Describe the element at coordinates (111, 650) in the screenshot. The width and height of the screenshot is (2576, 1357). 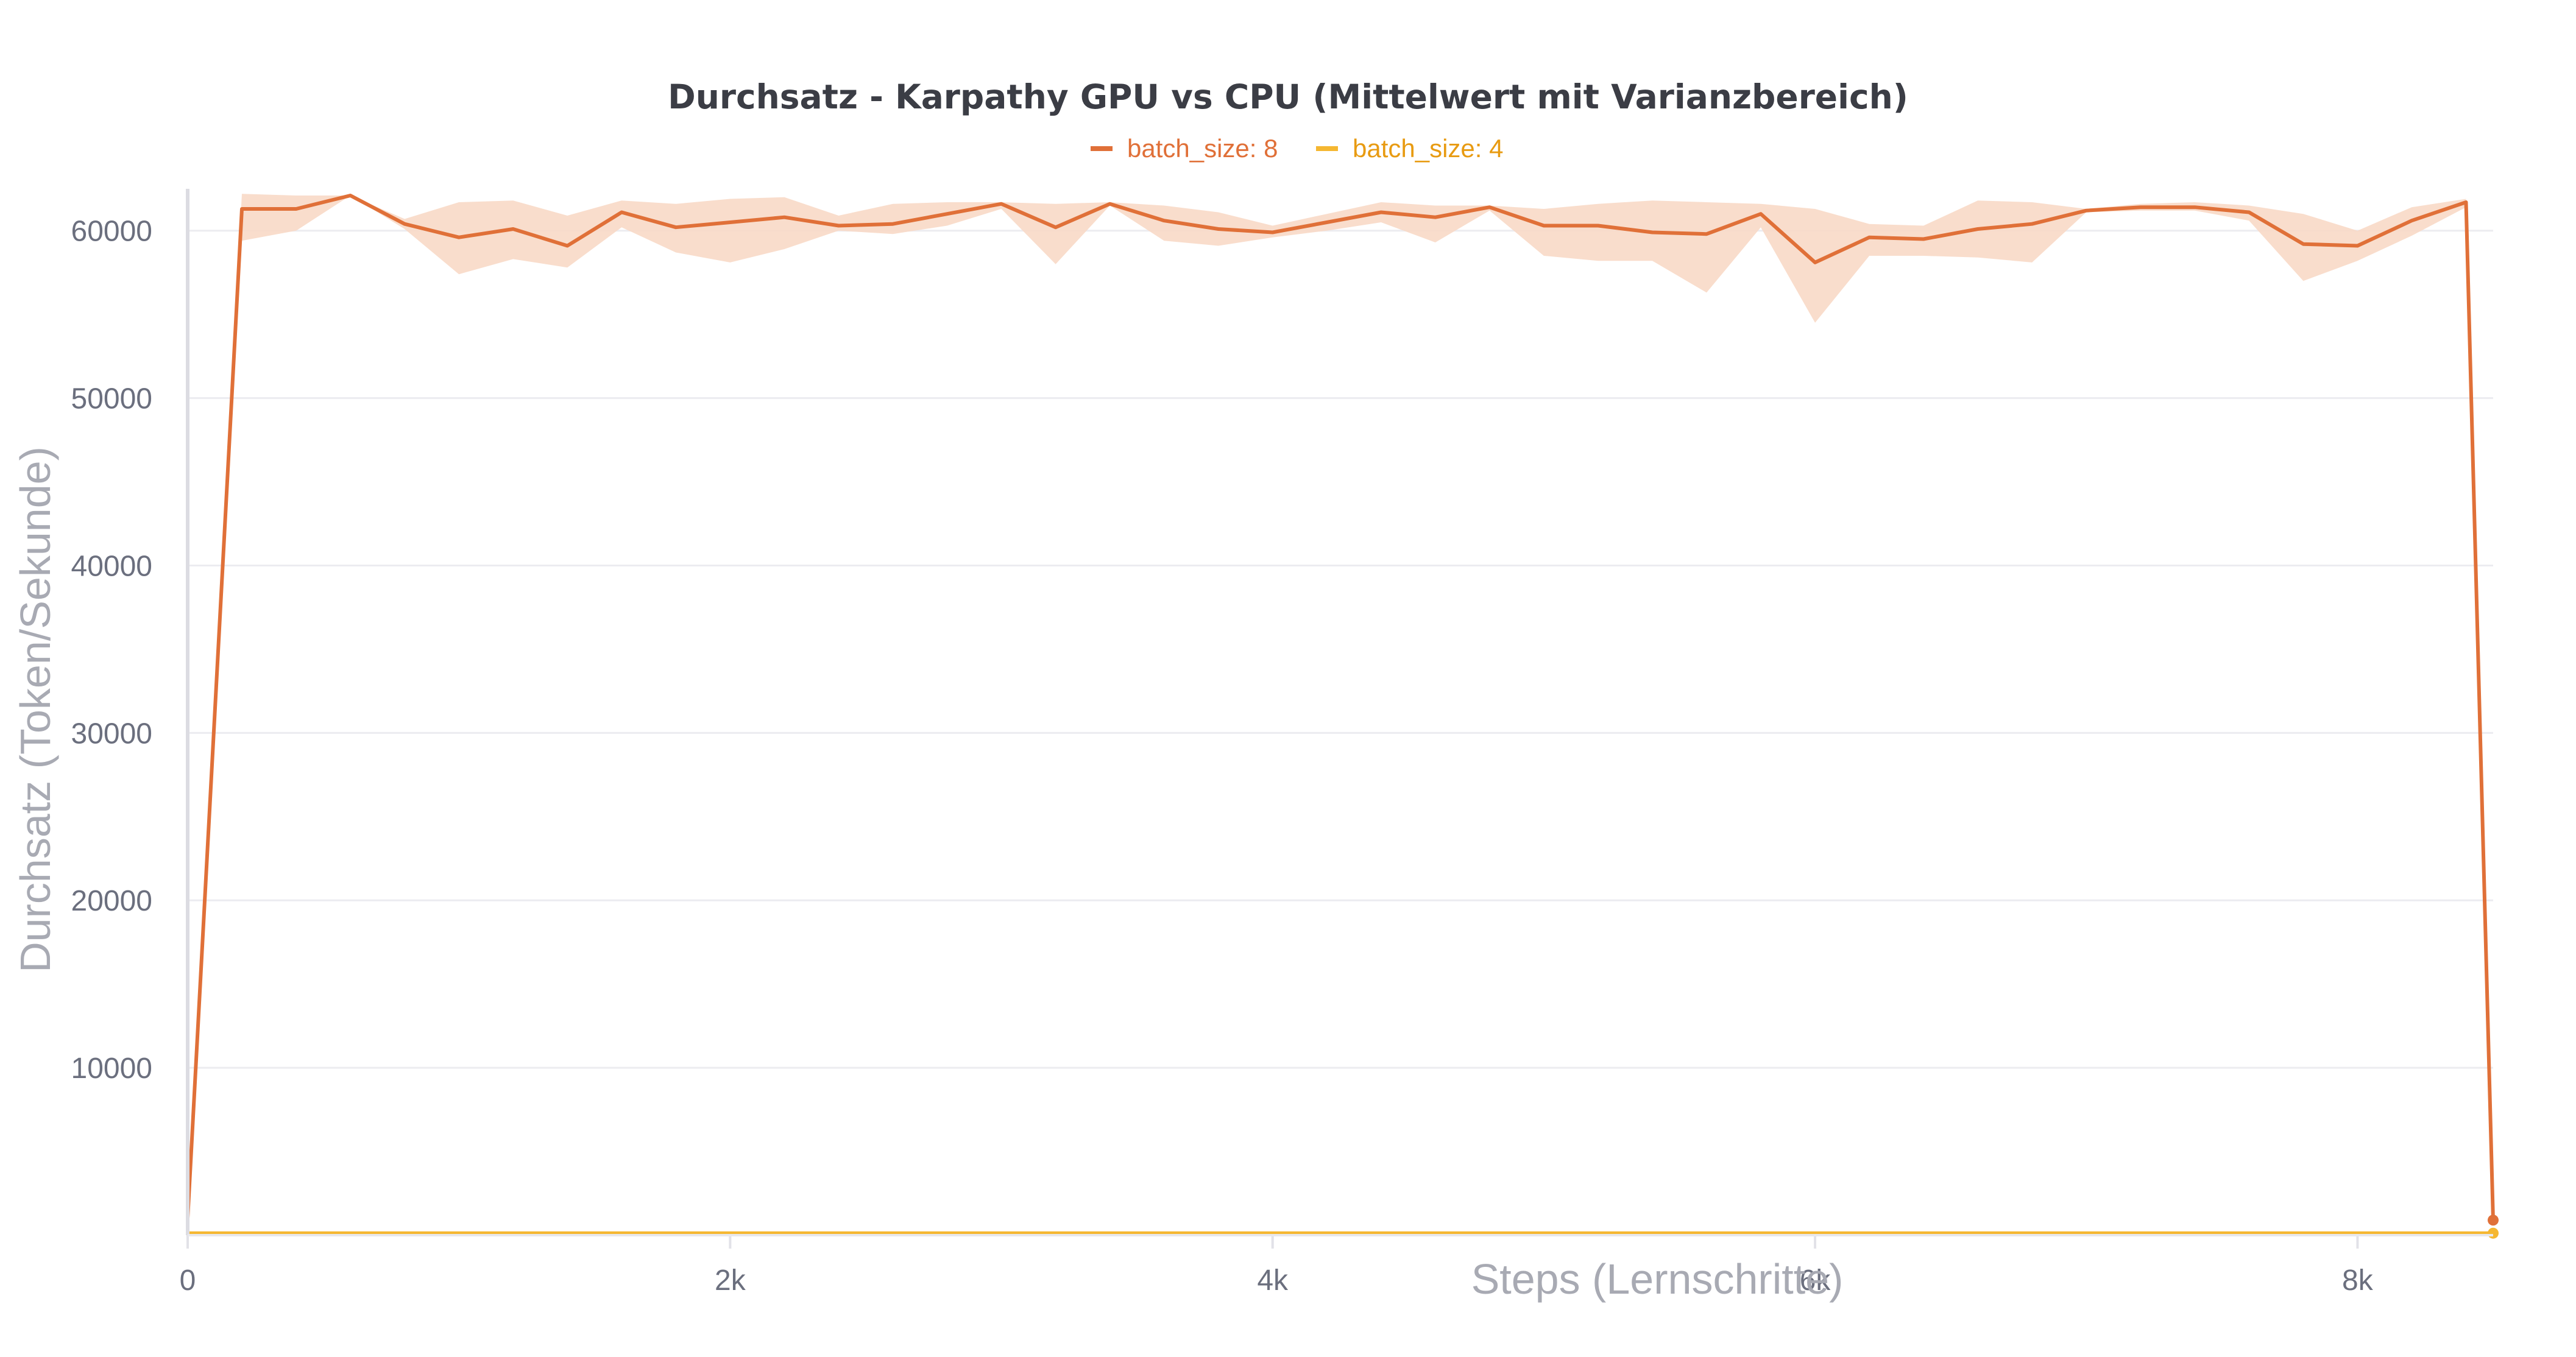
I see `y-tick-labels: 10000 20000 30000 40000 50000 60000` at that location.